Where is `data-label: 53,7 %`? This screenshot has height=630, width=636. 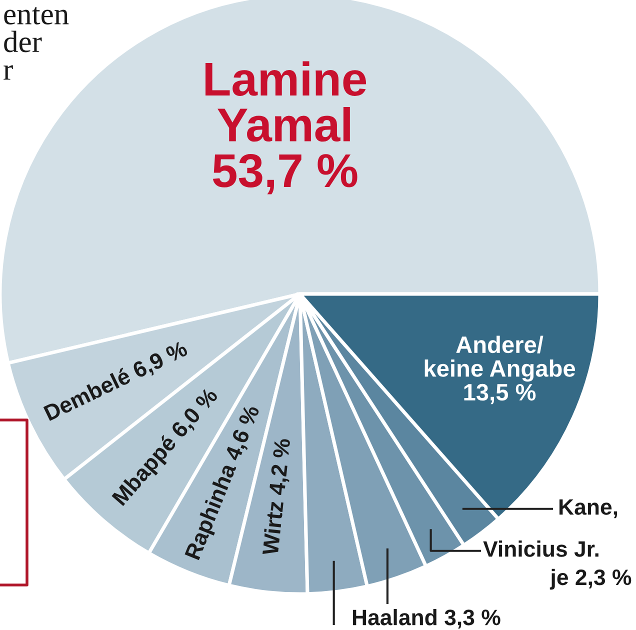
data-label: 53,7 % is located at coordinates (285, 174).